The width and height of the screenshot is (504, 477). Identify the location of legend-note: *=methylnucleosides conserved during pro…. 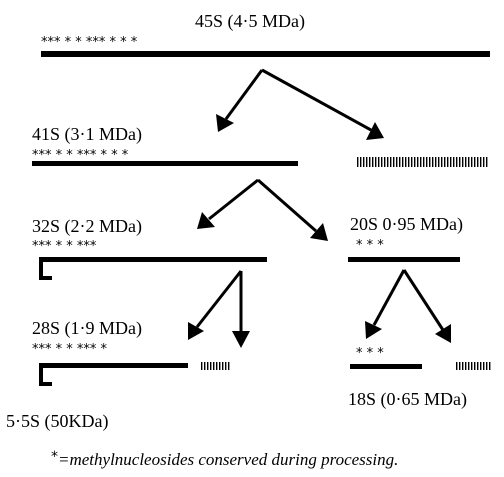
(224, 459).